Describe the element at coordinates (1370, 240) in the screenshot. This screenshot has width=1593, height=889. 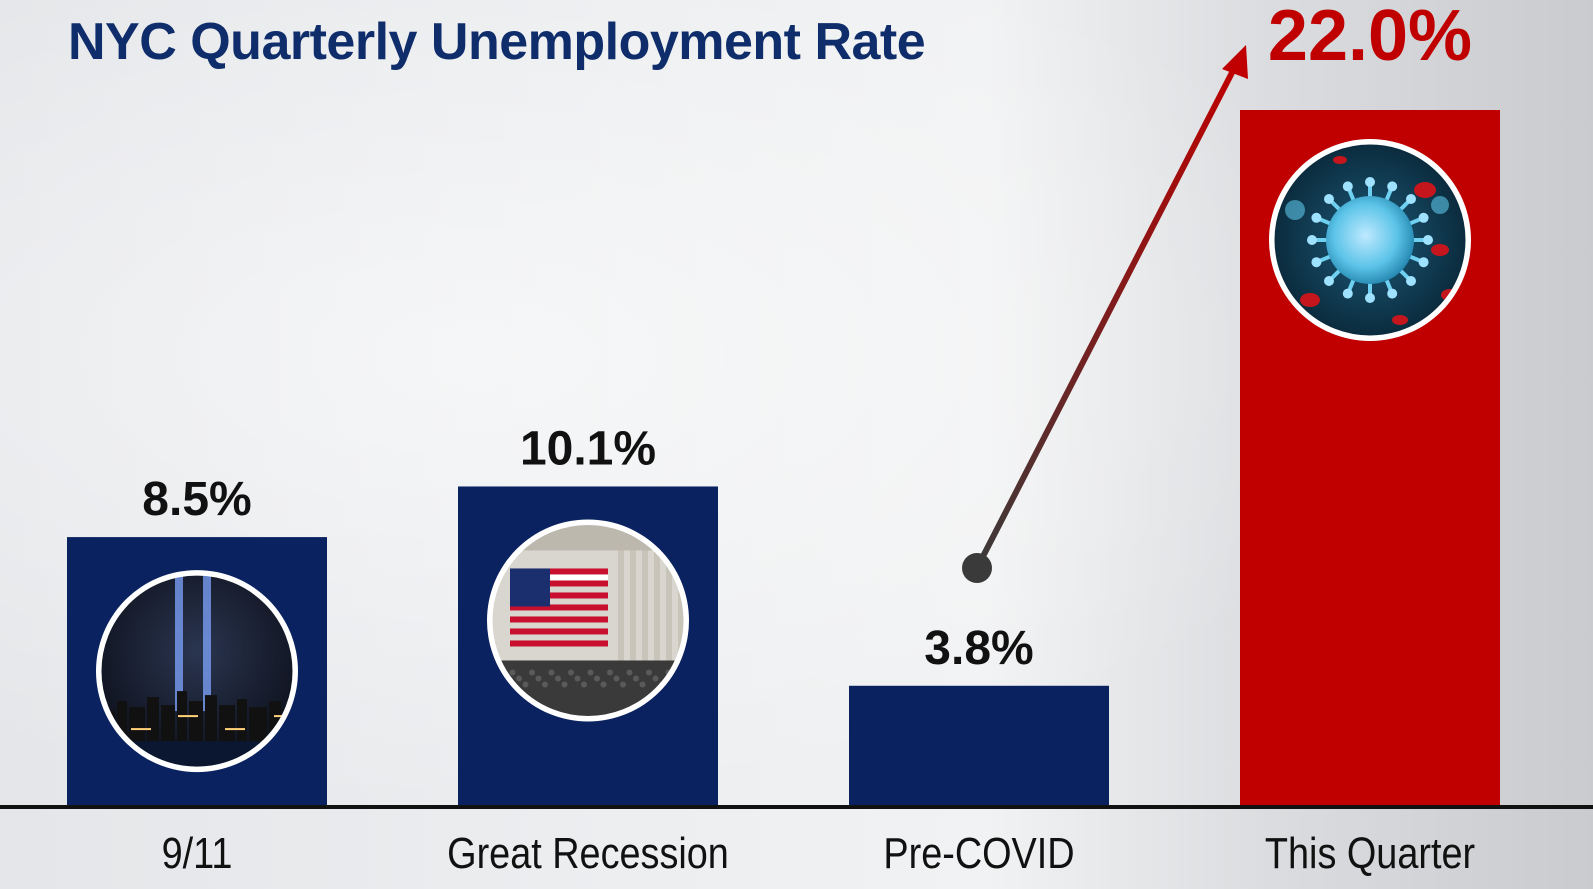
I see `coronavirus-icon` at that location.